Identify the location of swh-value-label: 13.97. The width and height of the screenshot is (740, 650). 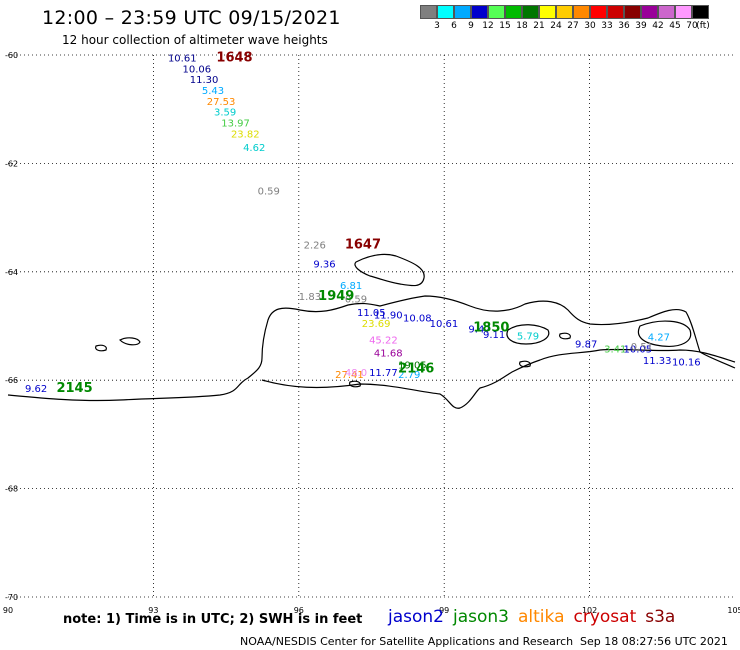
(235, 124).